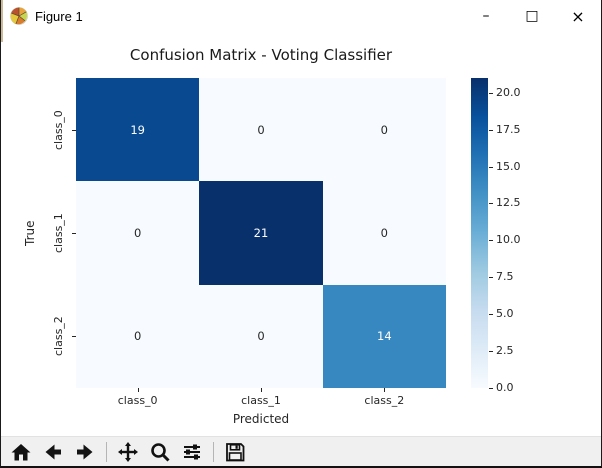 The width and height of the screenshot is (602, 468). Describe the element at coordinates (58, 233) in the screenshot. I see `y-tick-label: class_1` at that location.